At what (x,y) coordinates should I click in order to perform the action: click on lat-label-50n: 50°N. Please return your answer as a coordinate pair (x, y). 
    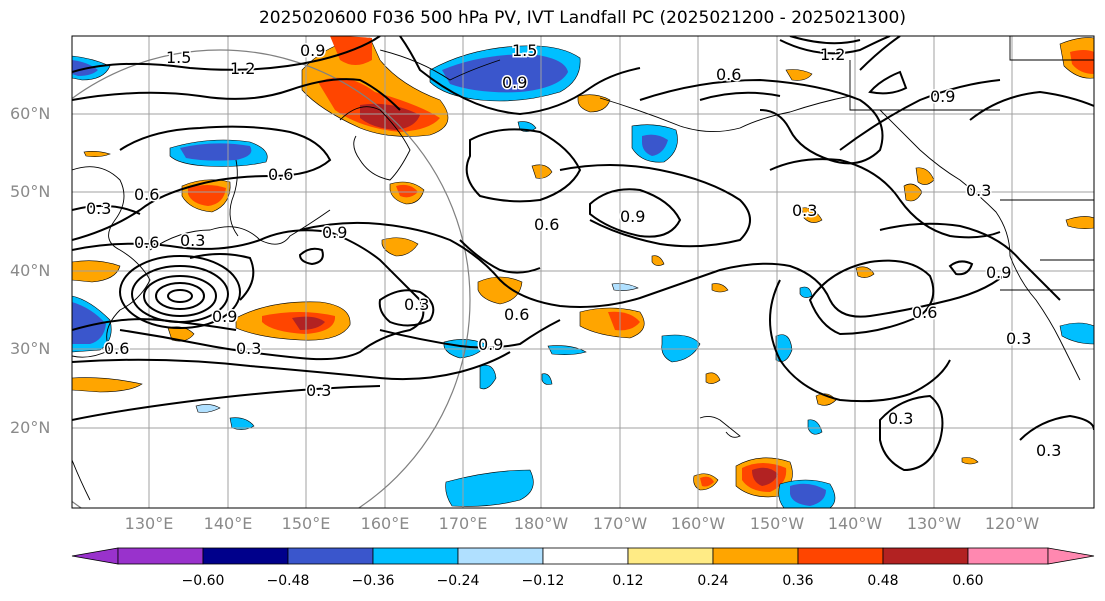
    Looking at the image, I should click on (30, 191).